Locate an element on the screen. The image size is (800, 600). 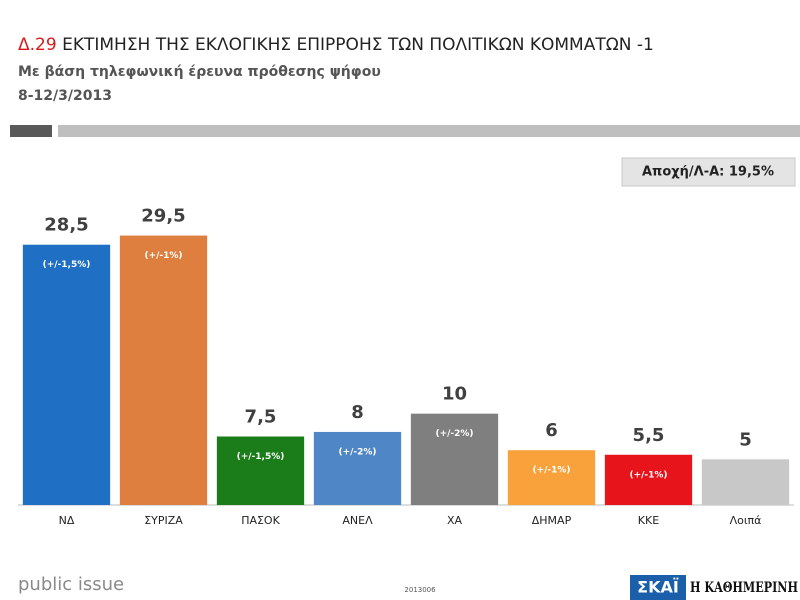
x-tick-label: Λοιπά is located at coordinates (746, 520).